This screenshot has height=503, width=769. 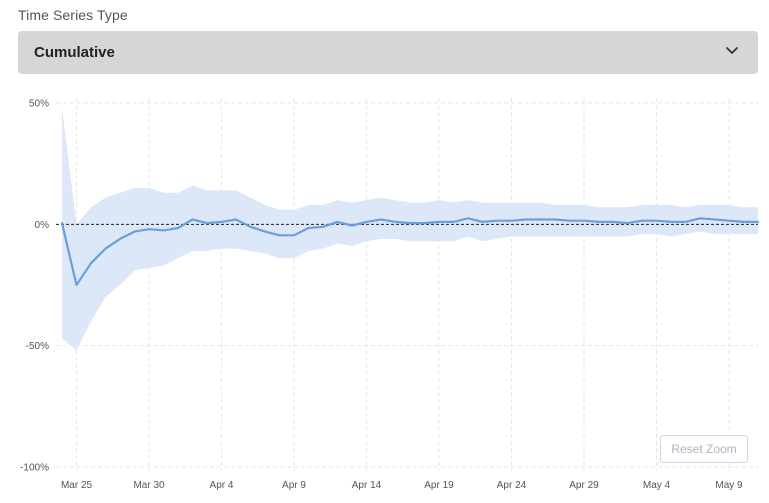 What do you see at coordinates (37, 346) in the screenshot?
I see `y-tick-label: -50%` at bounding box center [37, 346].